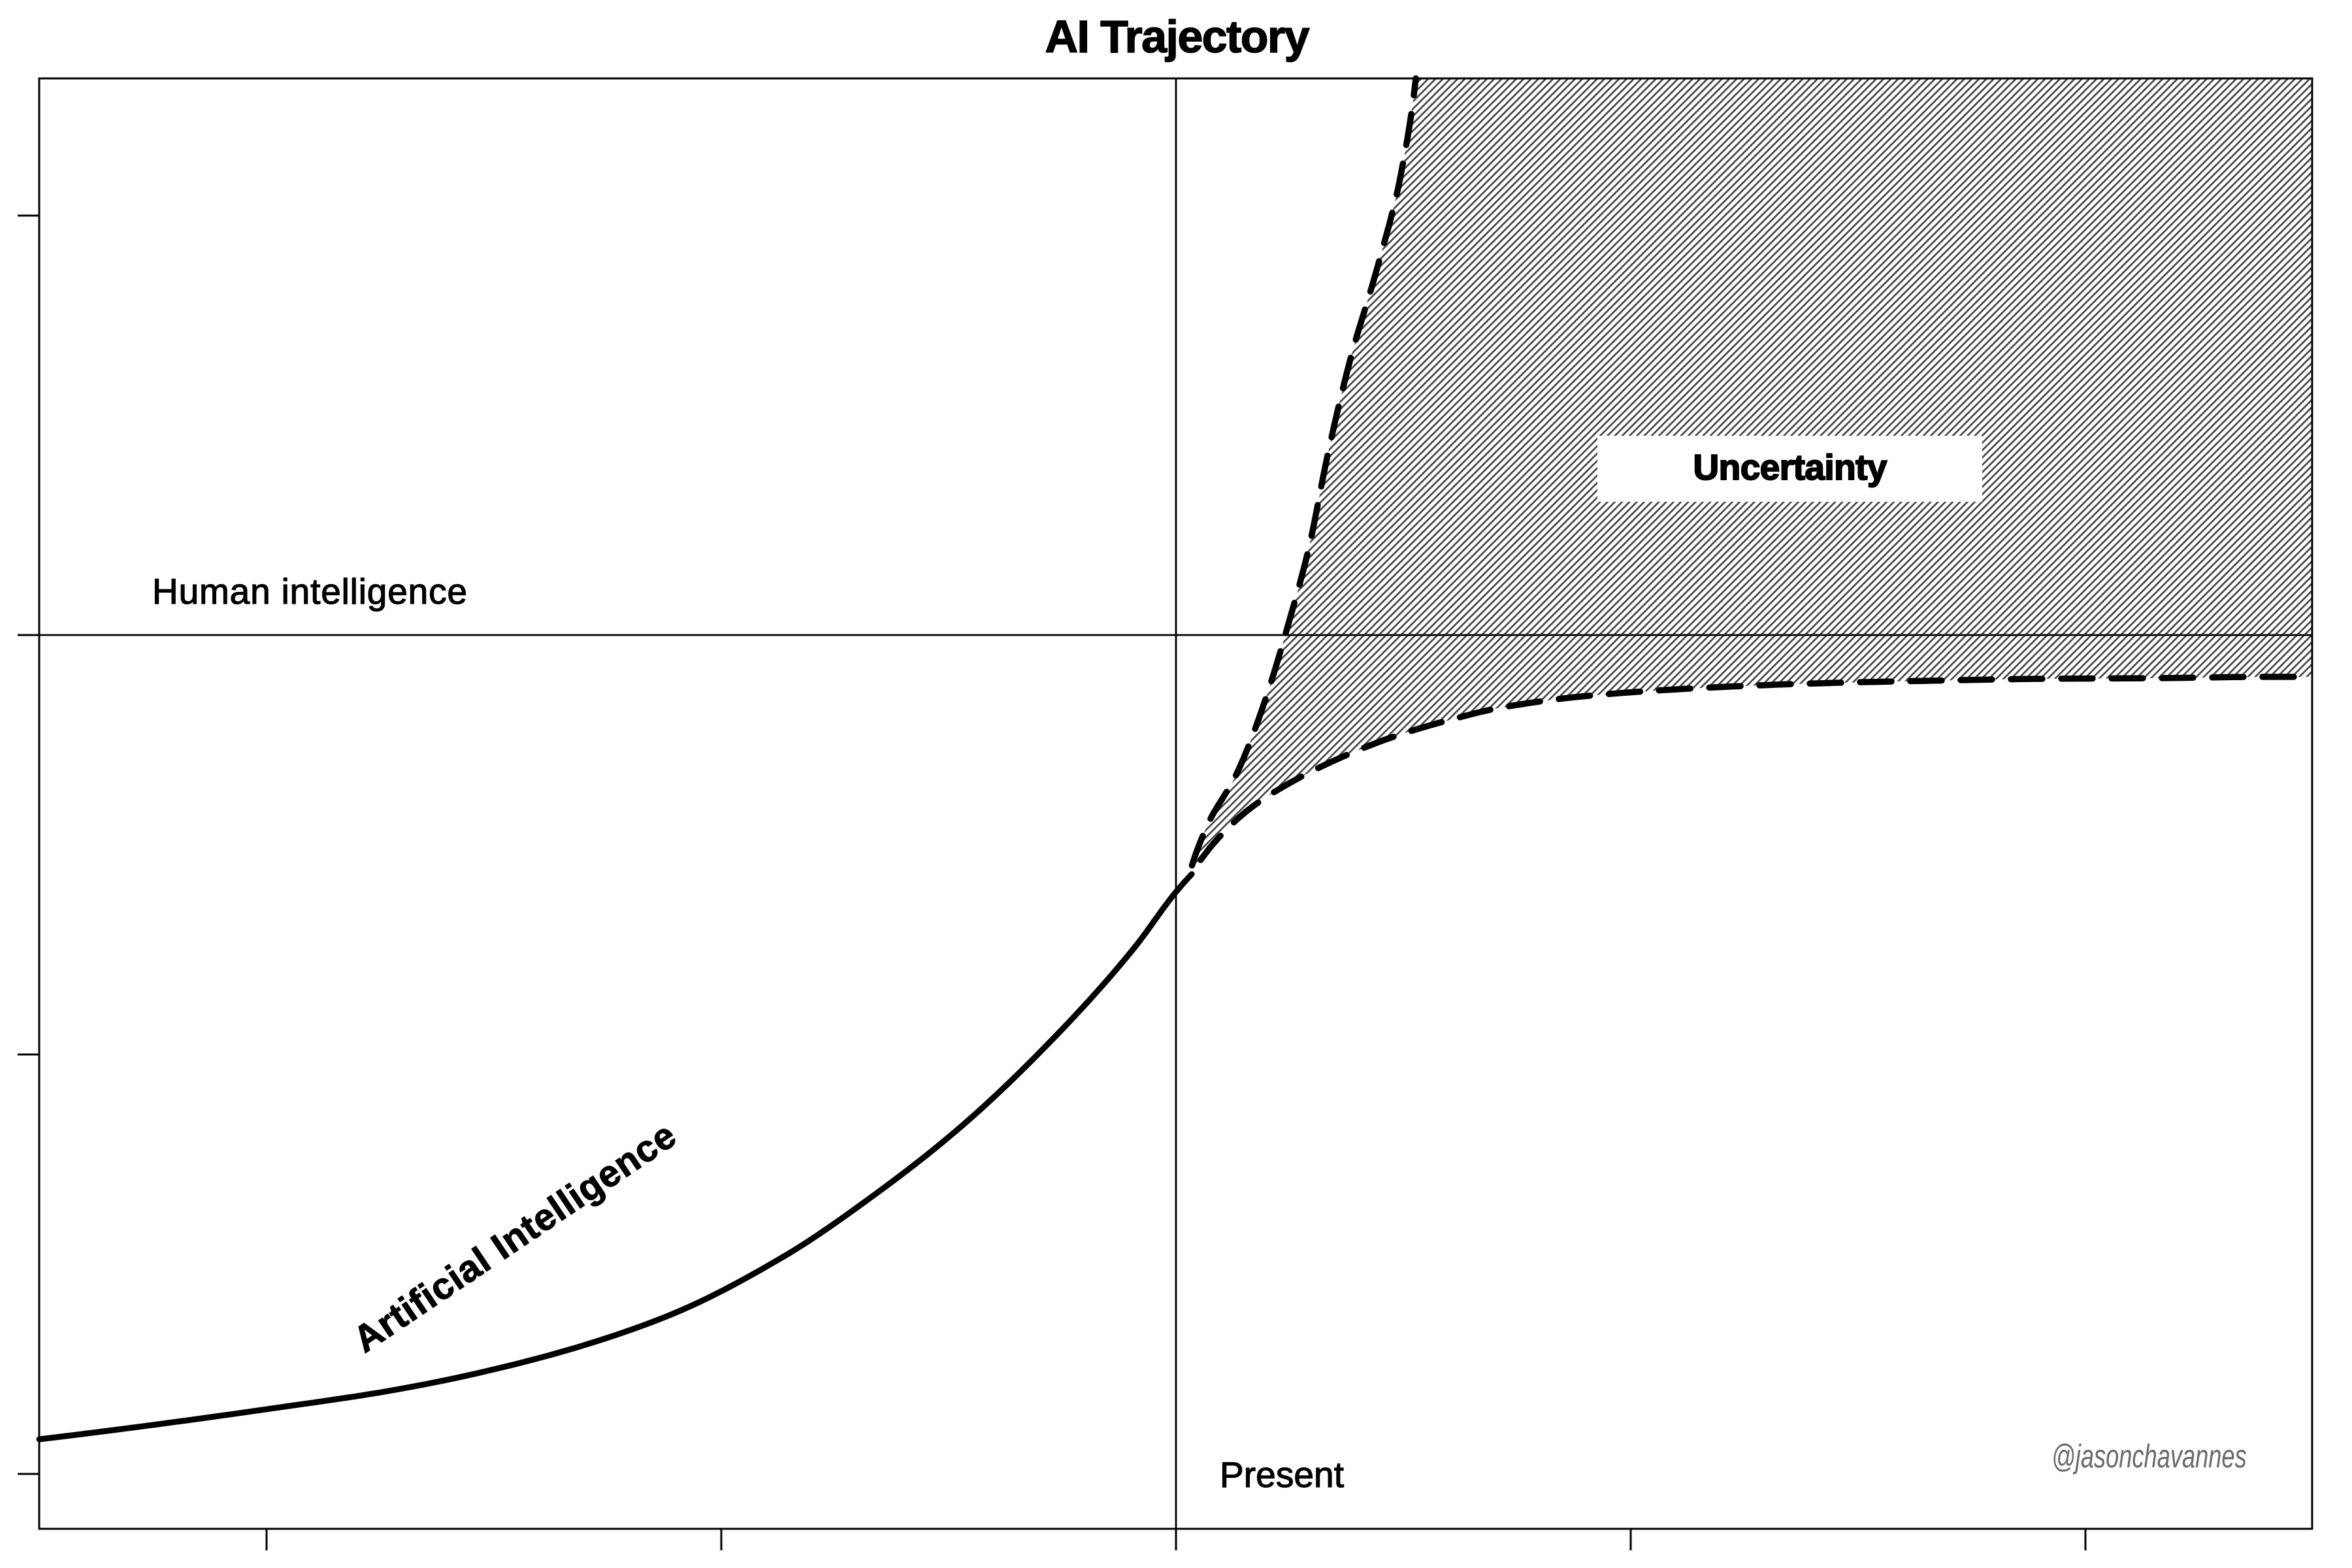 Image resolution: width=2352 pixels, height=1568 pixels. What do you see at coordinates (2149, 1456) in the screenshot?
I see `svg-text: @jasonchavannes` at bounding box center [2149, 1456].